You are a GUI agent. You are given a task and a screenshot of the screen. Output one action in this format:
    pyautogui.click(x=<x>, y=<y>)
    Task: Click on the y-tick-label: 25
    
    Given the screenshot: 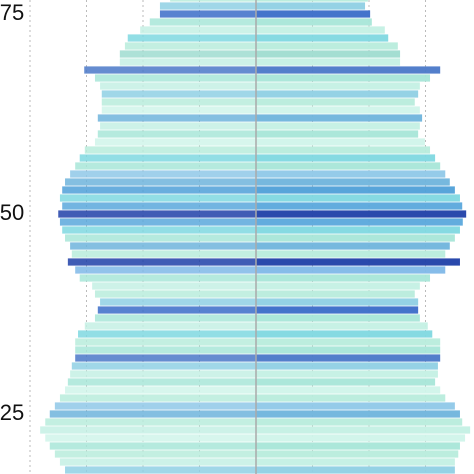 What is the action you would take?
    pyautogui.click(x=12, y=412)
    